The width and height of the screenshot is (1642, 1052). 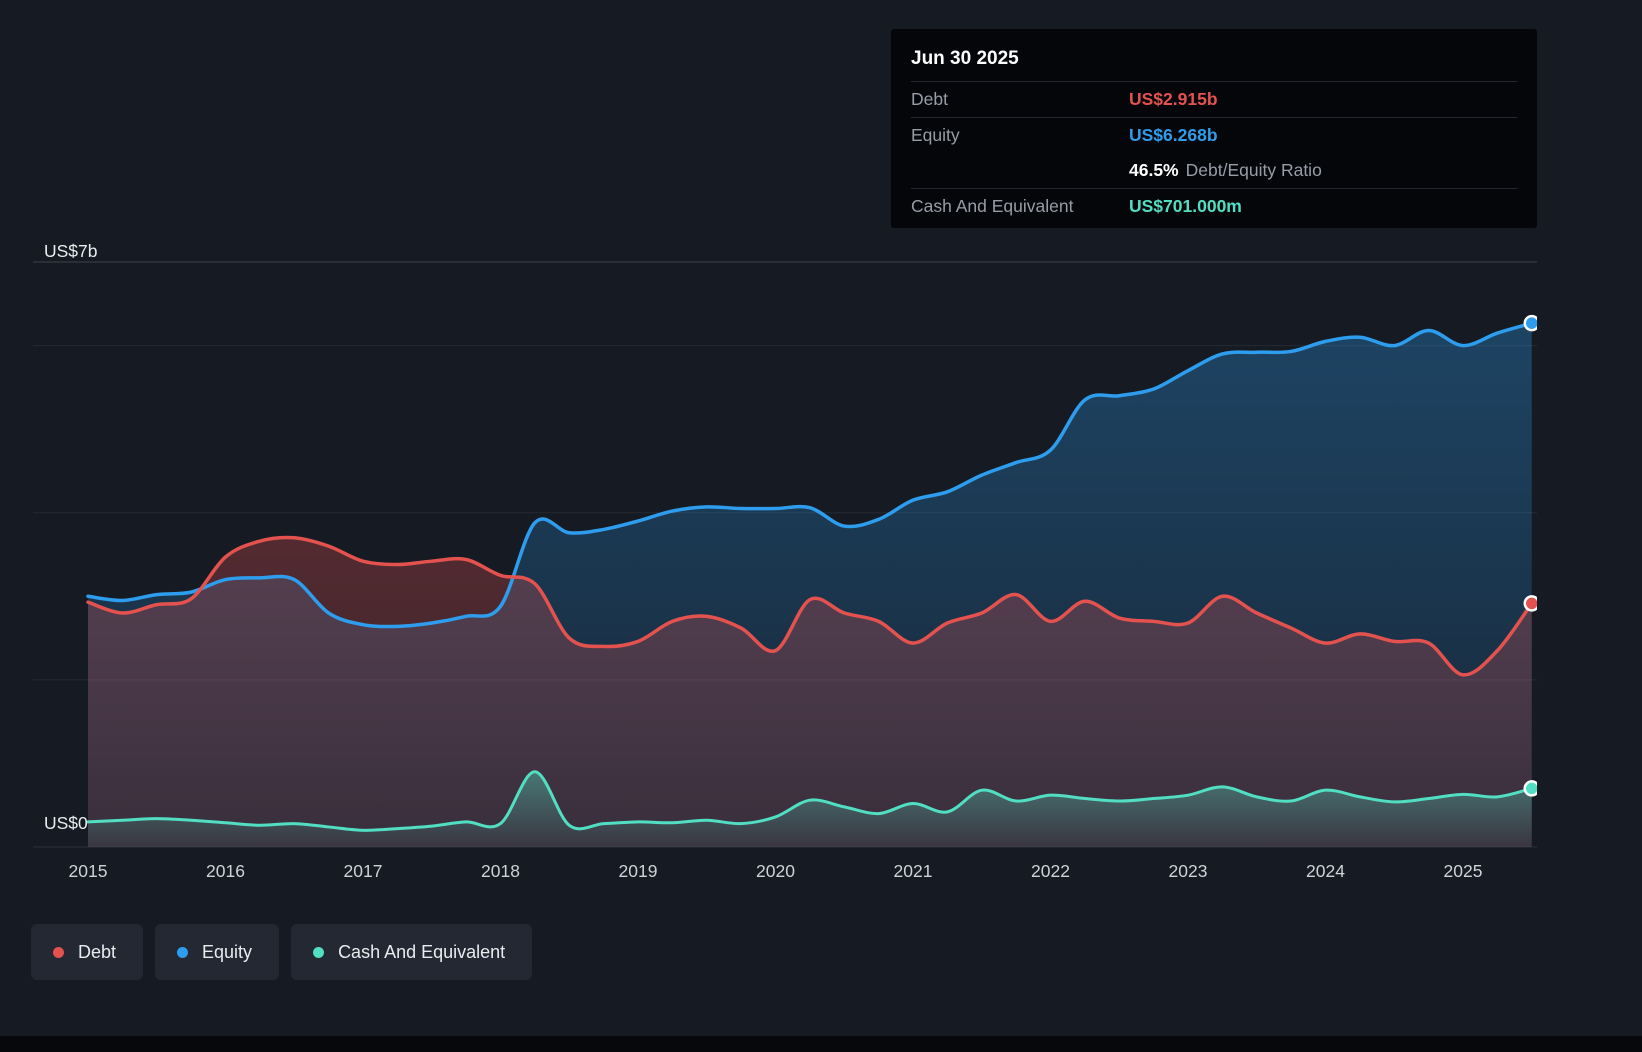 I want to click on chart-legend: Debt Equity Cash And Equivalent, so click(x=282, y=952).